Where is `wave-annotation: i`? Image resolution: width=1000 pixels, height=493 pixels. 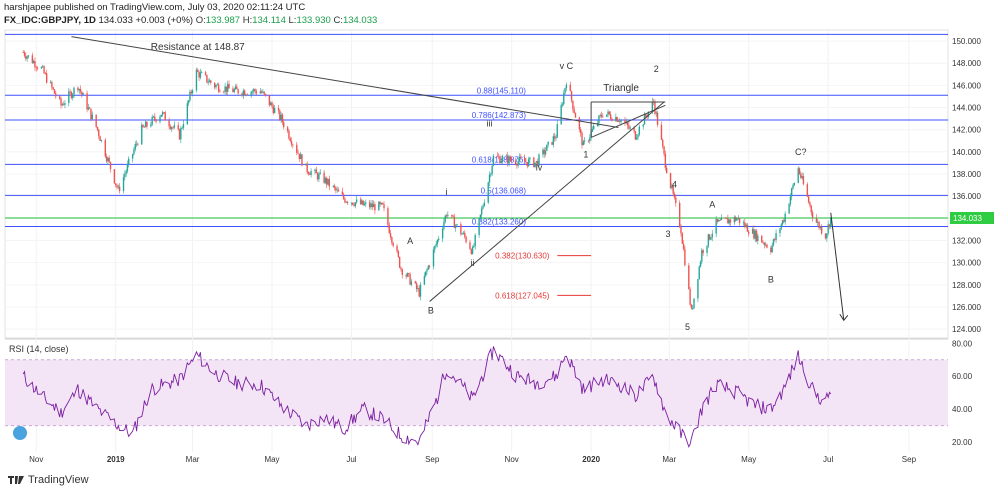
wave-annotation: i is located at coordinates (447, 192).